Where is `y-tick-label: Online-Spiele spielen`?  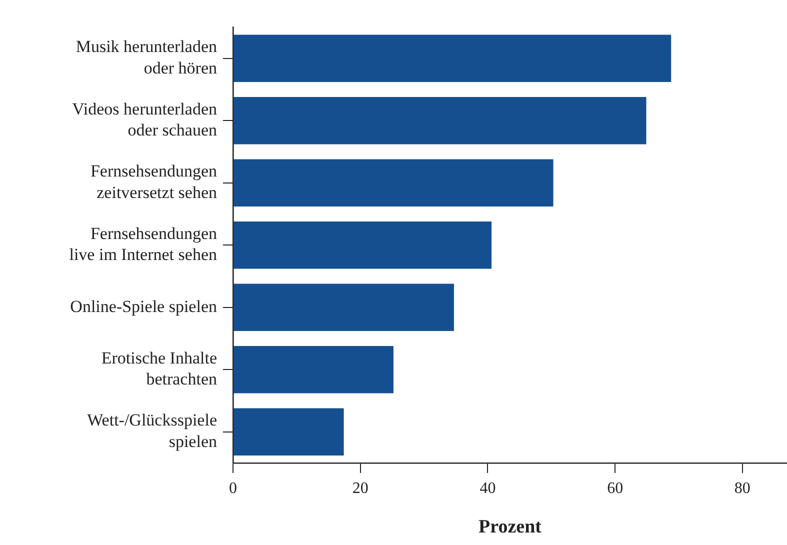 y-tick-label: Online-Spiele spielen is located at coordinates (144, 306).